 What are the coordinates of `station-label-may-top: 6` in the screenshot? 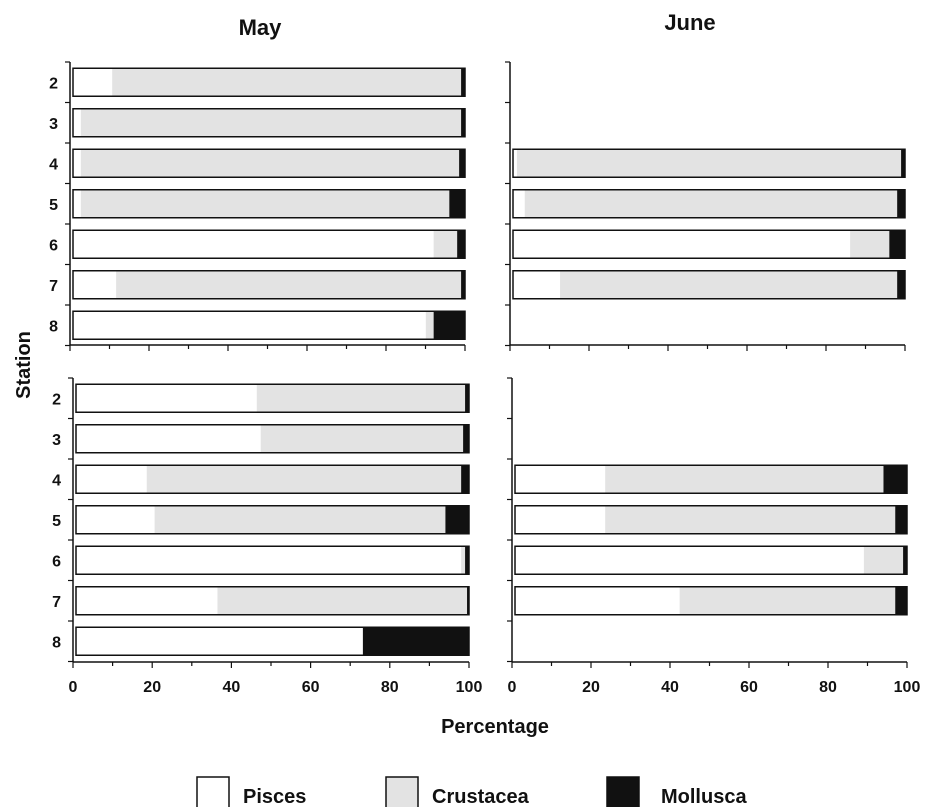 It's located at (53, 245).